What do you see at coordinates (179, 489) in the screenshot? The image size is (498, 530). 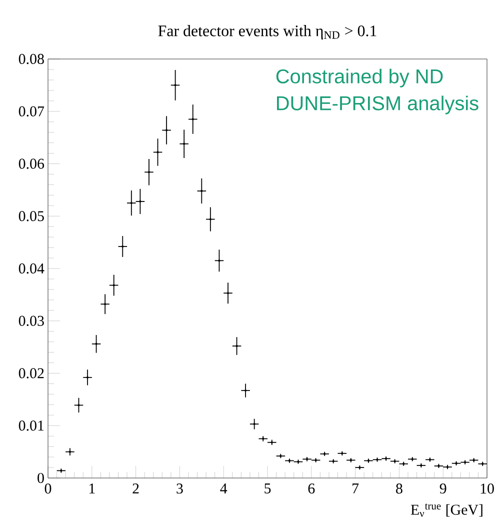 I see `x-tick-label: 3` at bounding box center [179, 489].